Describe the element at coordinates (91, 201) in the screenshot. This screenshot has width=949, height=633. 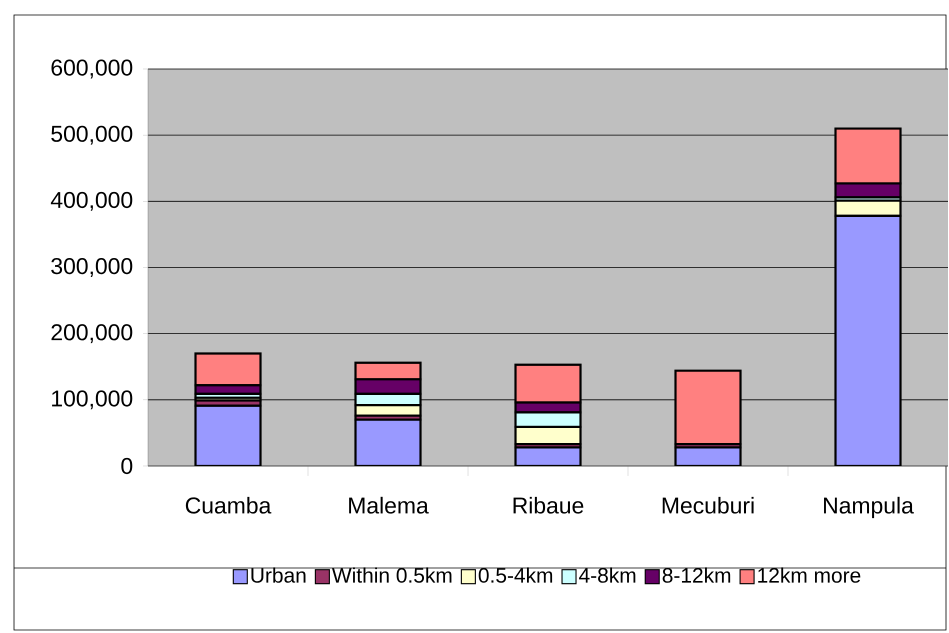
I see `y-tick-label: 400,000` at that location.